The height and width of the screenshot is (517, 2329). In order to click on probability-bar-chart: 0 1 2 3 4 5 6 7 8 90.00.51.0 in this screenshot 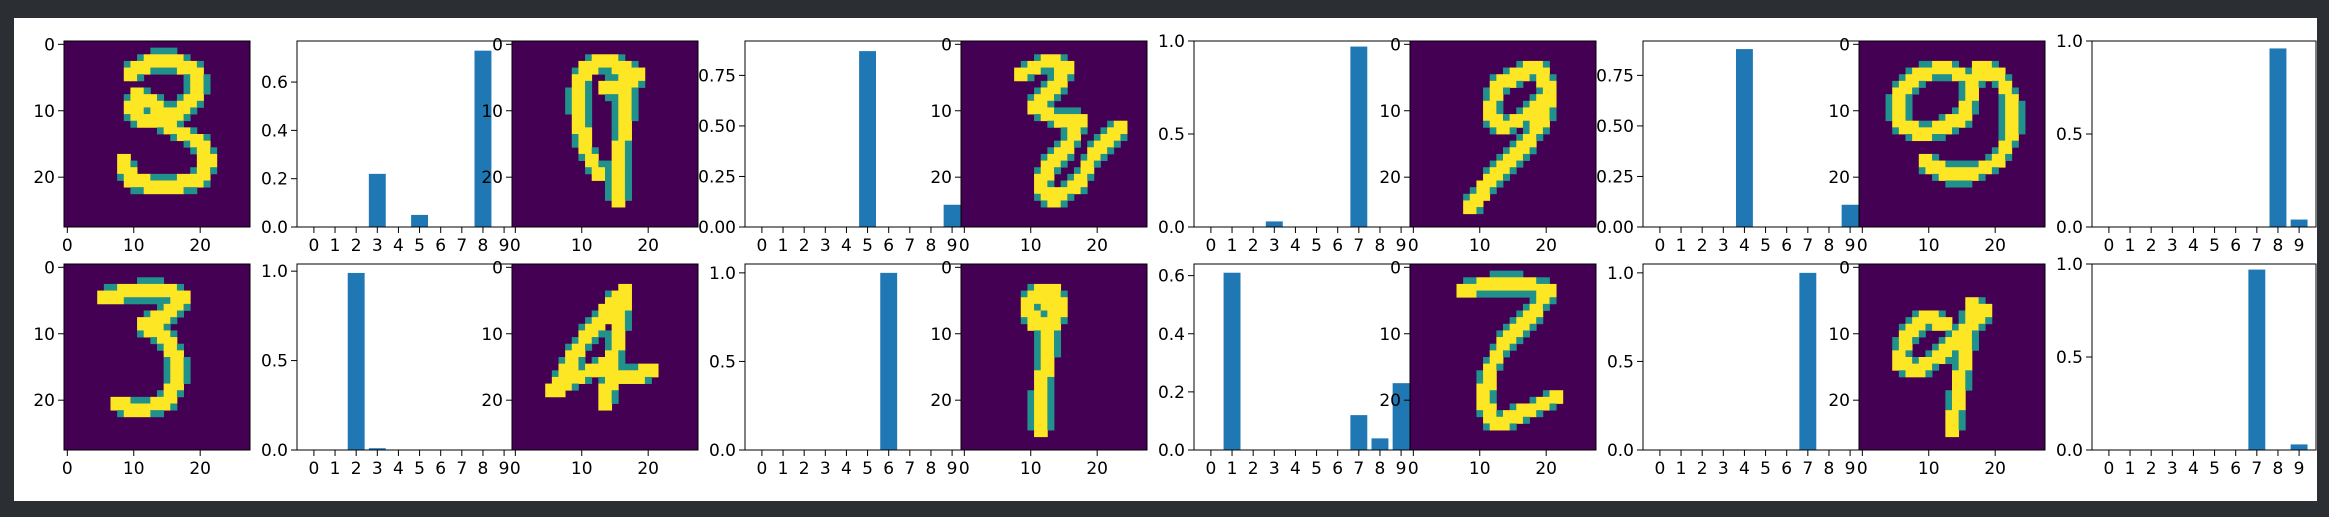, I will do `click(2186, 367)`.